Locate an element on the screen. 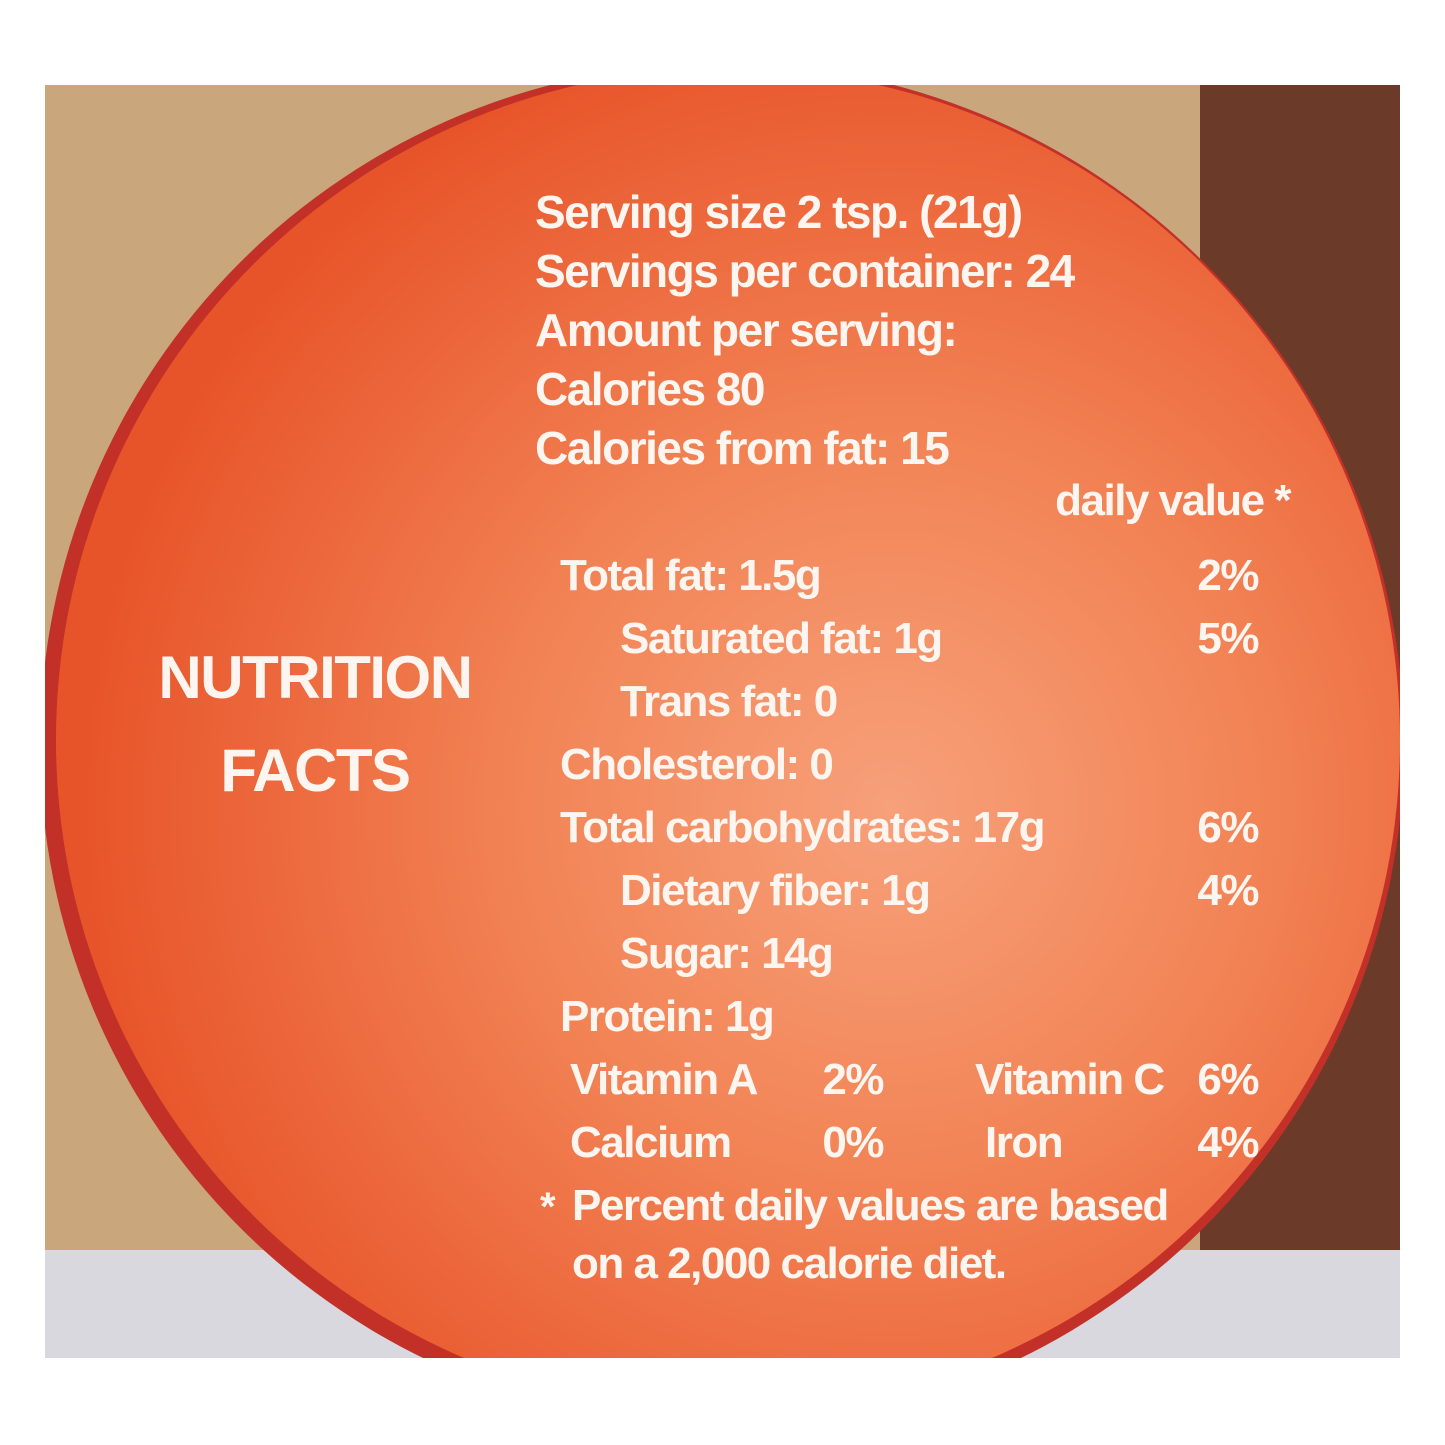  footnote-line: on a 2,000 calorie diet. is located at coordinates (789, 1263).